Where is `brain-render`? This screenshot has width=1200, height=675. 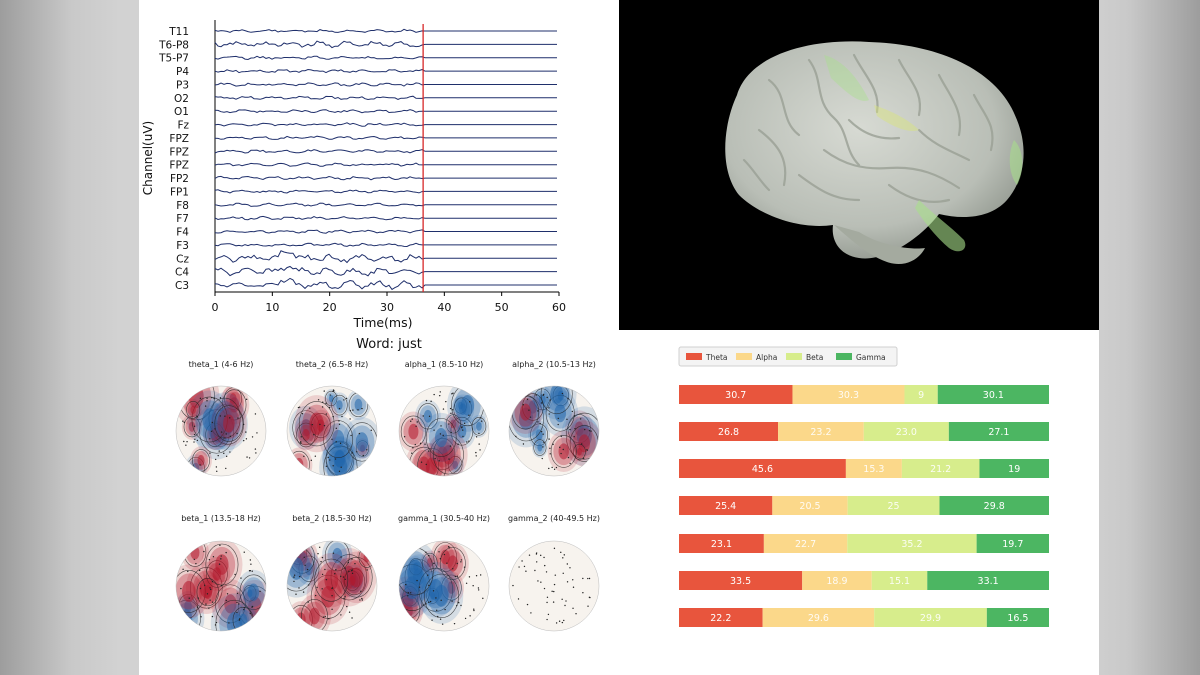
brain-render is located at coordinates (874, 153).